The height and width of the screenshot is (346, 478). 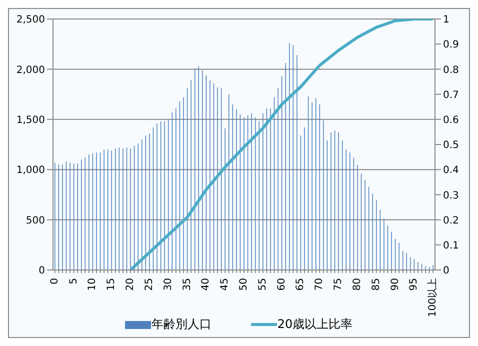 I want to click on x-tick-label: 30, so click(x=168, y=284).